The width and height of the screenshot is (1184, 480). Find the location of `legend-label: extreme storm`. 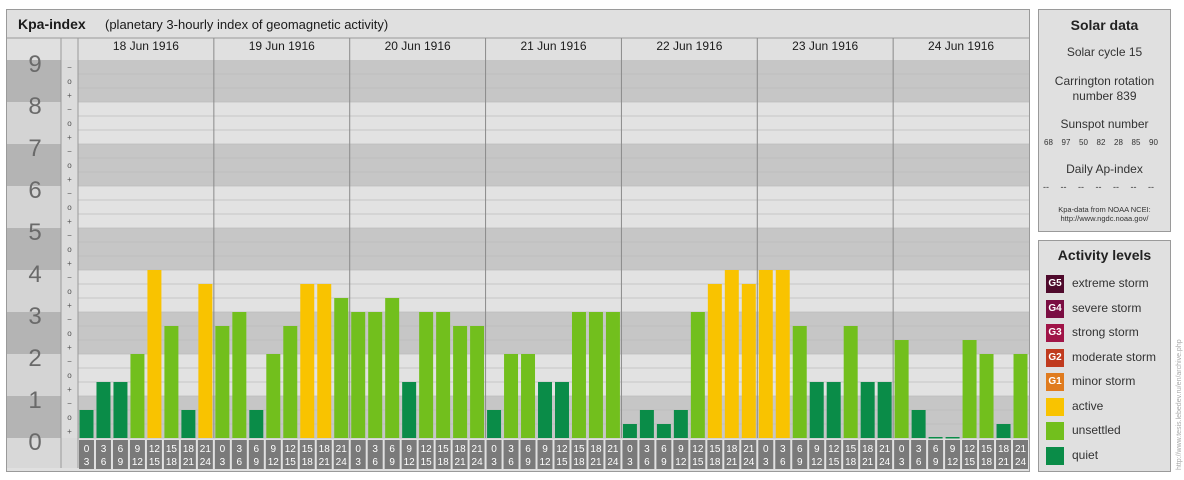

legend-label: extreme storm is located at coordinates (1110, 283).